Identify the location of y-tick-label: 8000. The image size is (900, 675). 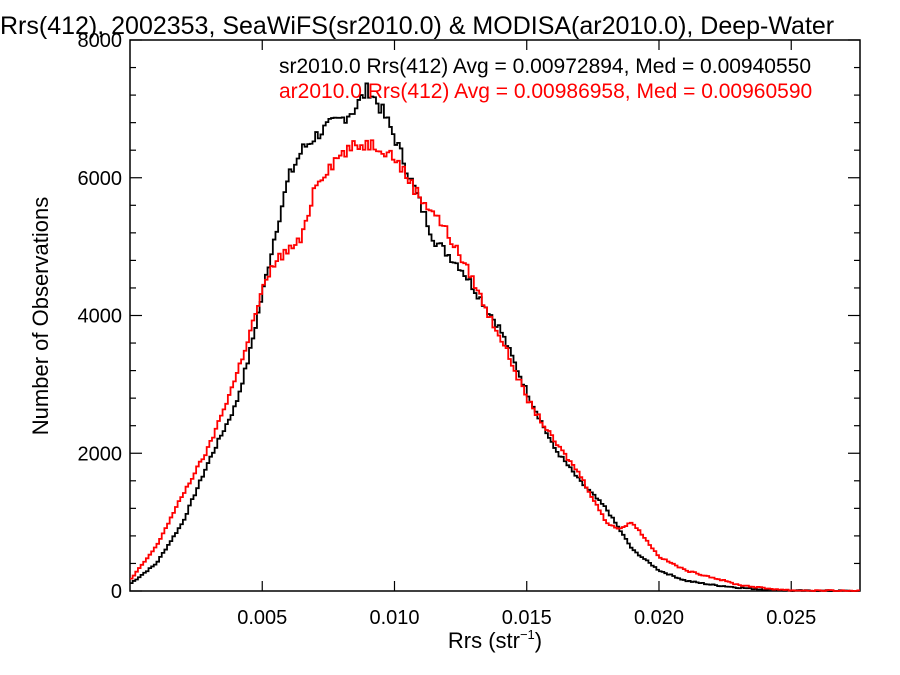
(100, 41).